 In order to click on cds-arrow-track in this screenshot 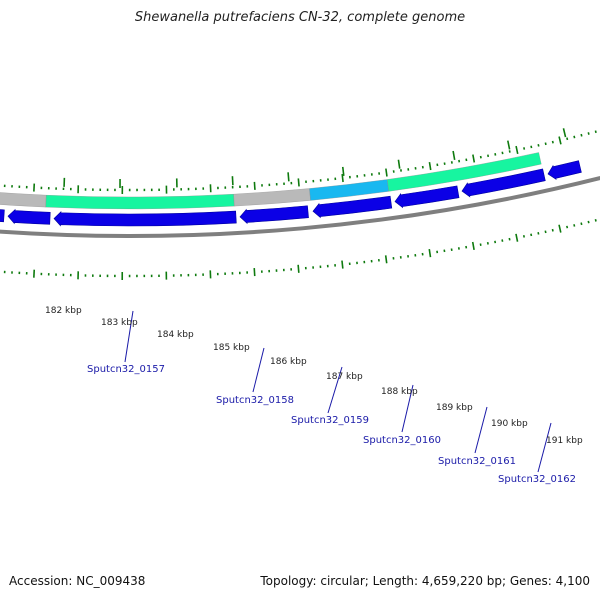, I will do `click(291, 193)`.